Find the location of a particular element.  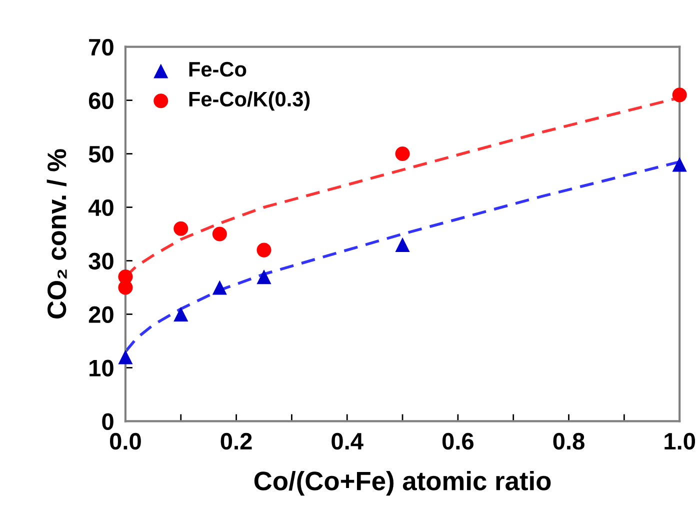

y-tick-label: 0 is located at coordinates (108, 421).